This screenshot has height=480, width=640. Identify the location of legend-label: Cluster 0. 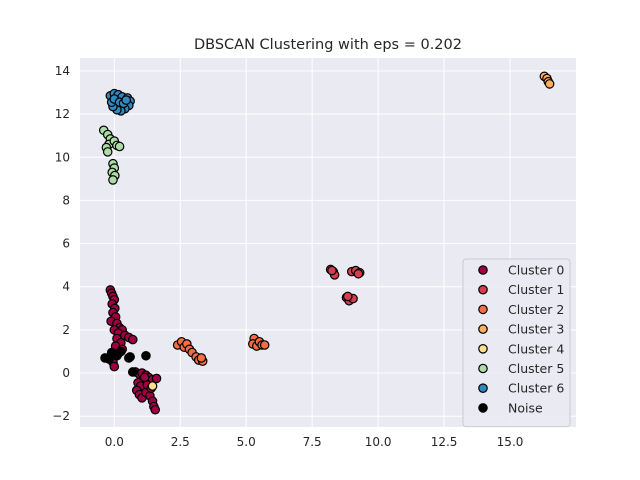
(536, 270).